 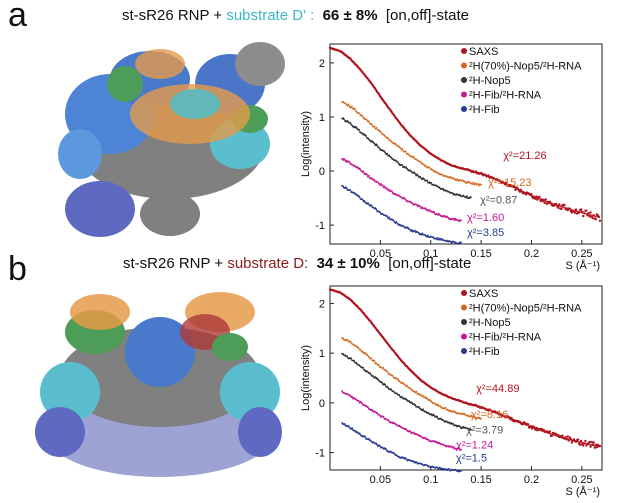 I want to click on panel-b-ytick-label: 2, so click(x=322, y=304).